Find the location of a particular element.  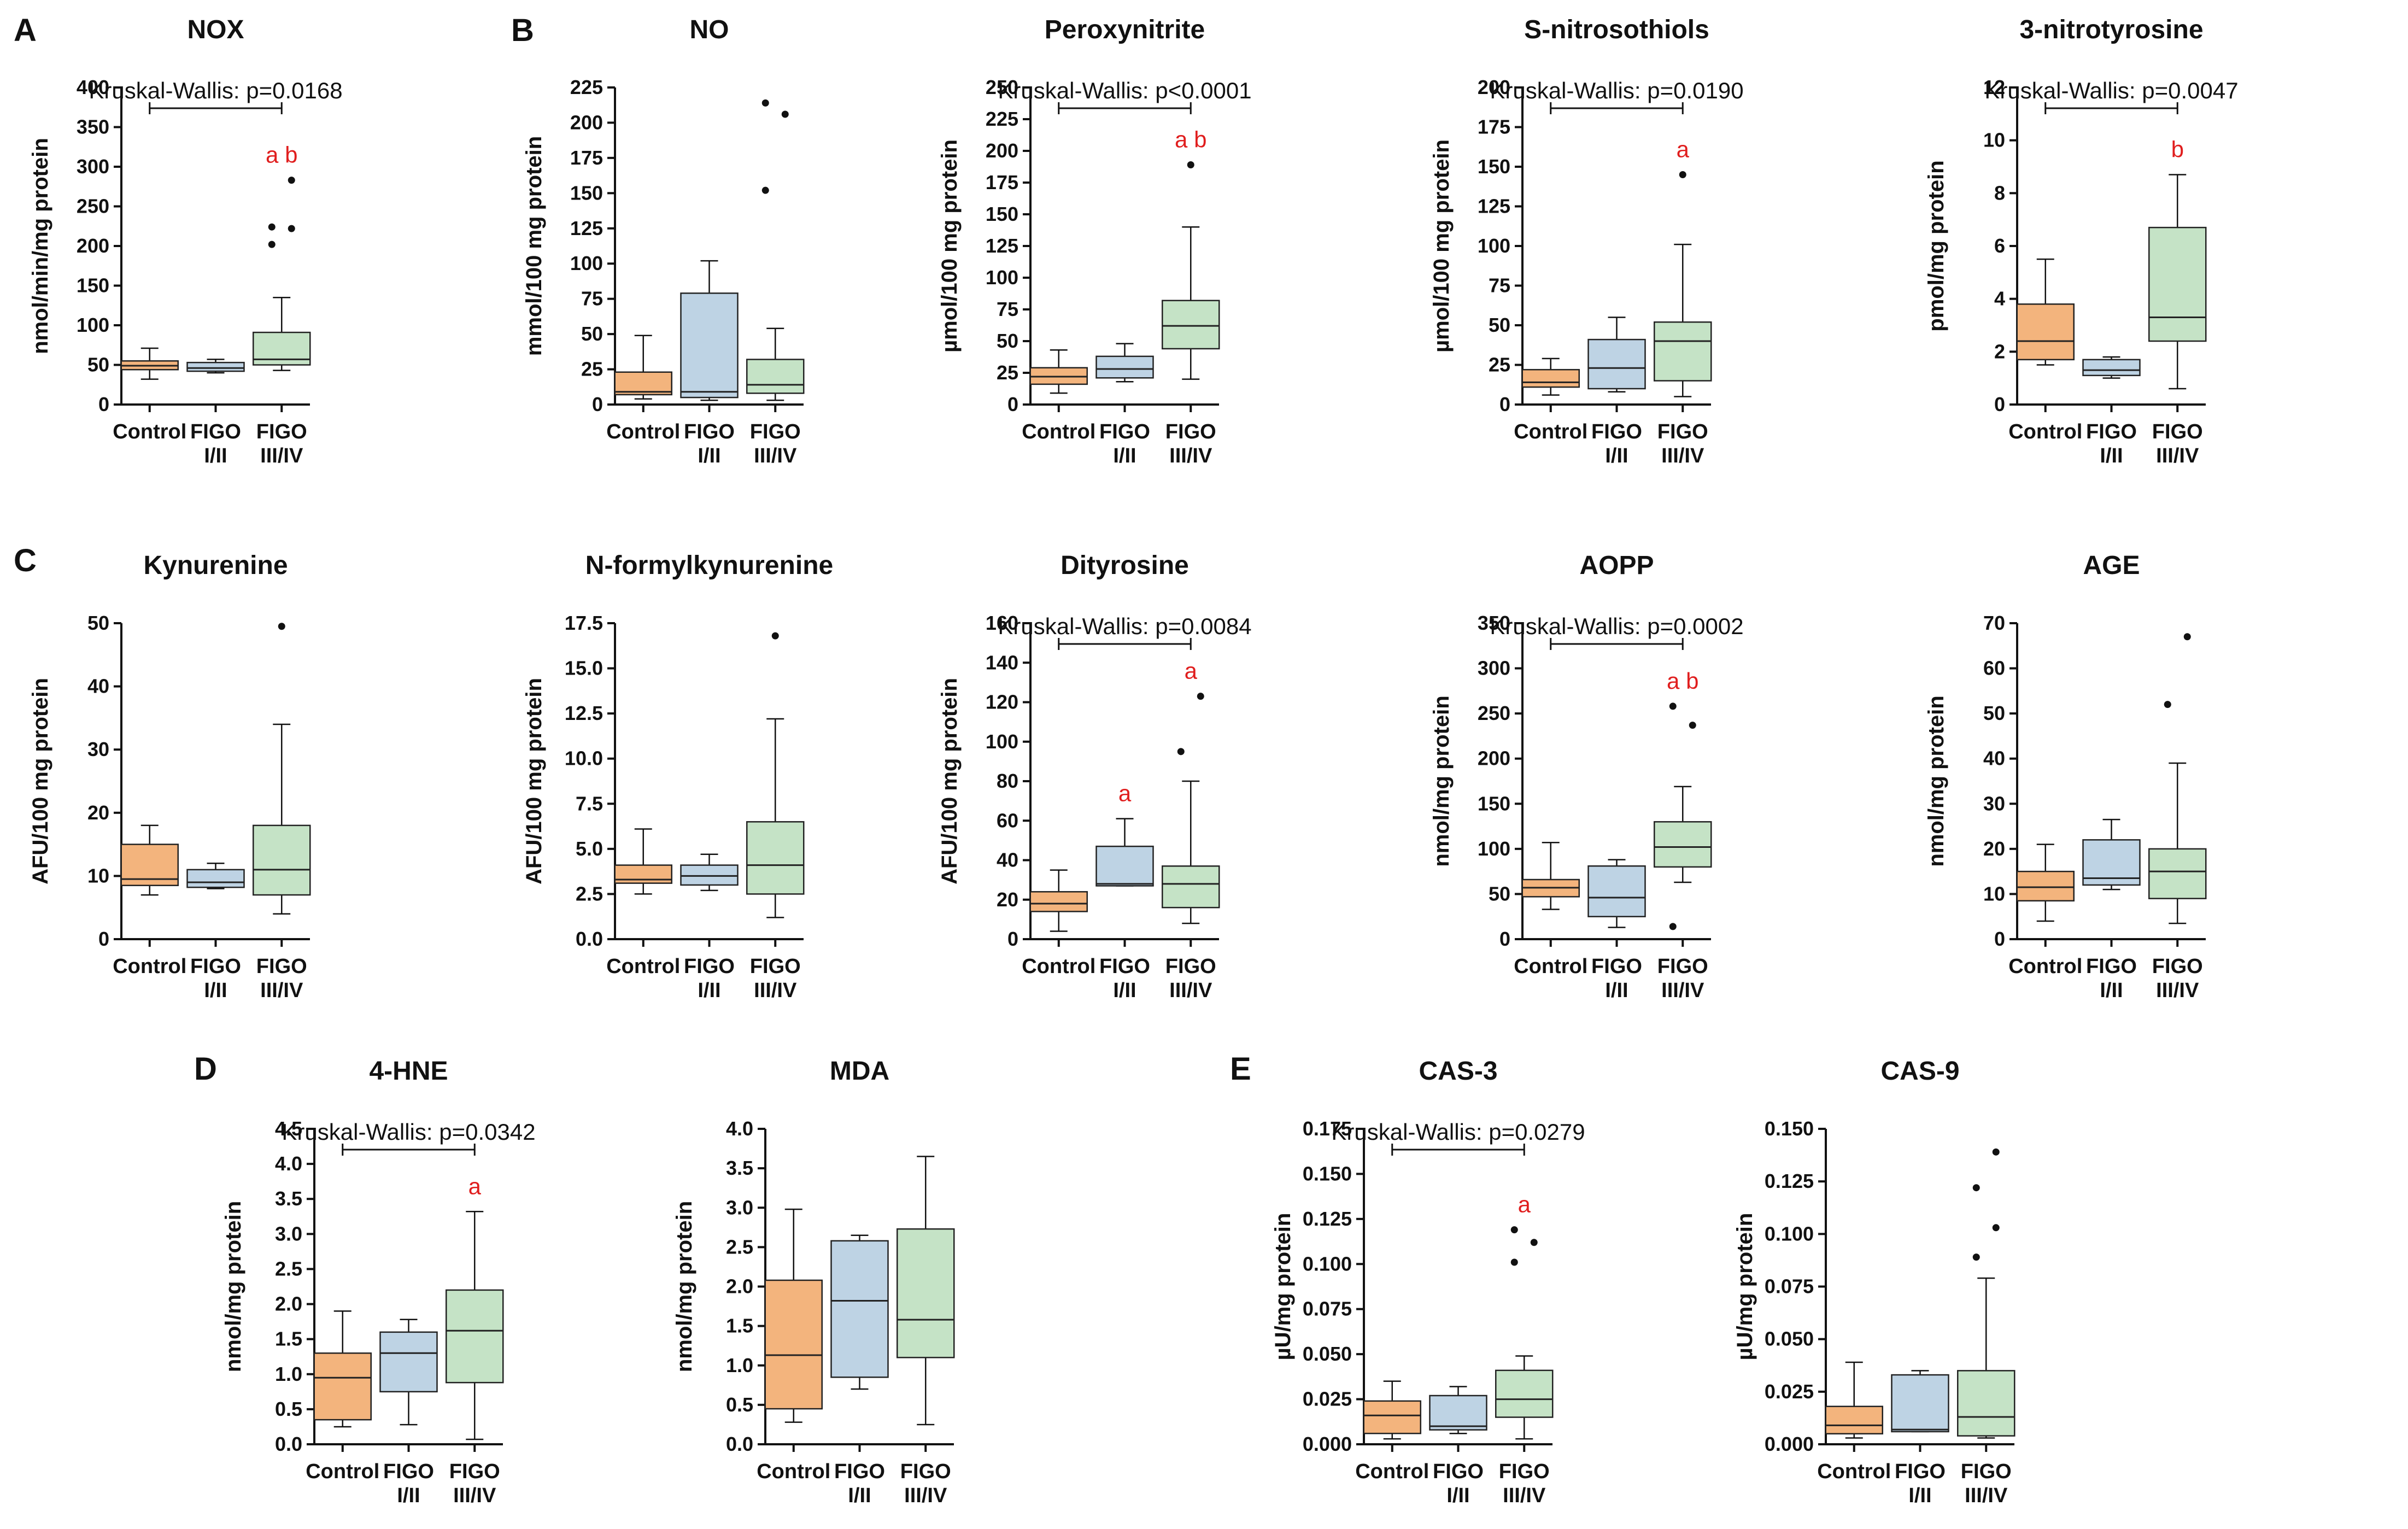

y-tick-label: 15.0 is located at coordinates (584, 668).